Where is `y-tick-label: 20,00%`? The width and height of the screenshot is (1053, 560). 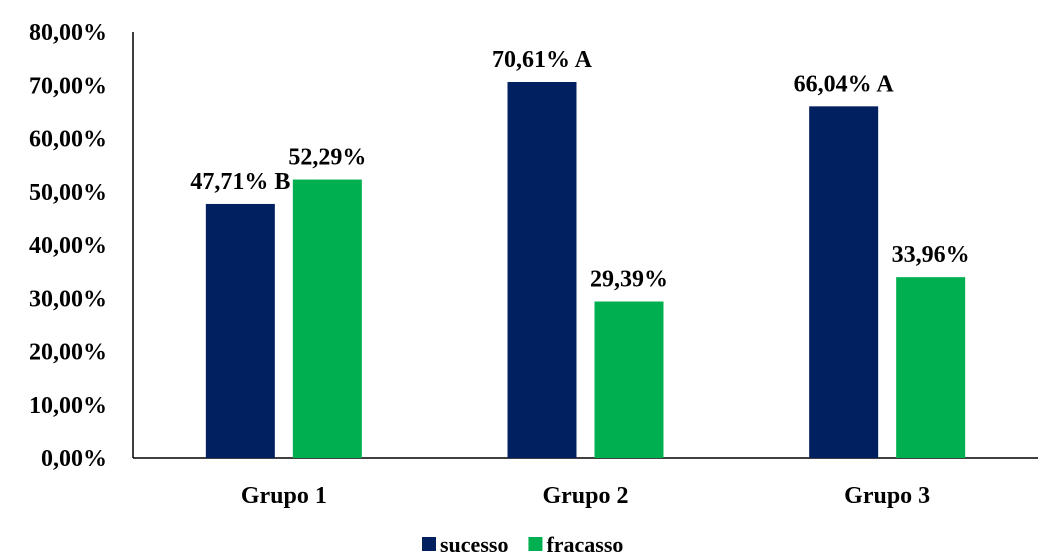
y-tick-label: 20,00% is located at coordinates (68, 353).